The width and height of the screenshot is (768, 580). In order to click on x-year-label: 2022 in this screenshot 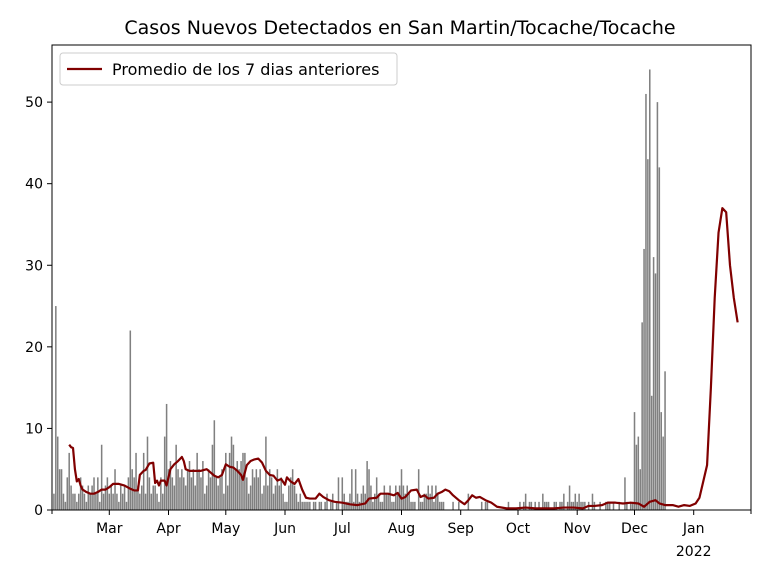, I will do `click(694, 552)`.